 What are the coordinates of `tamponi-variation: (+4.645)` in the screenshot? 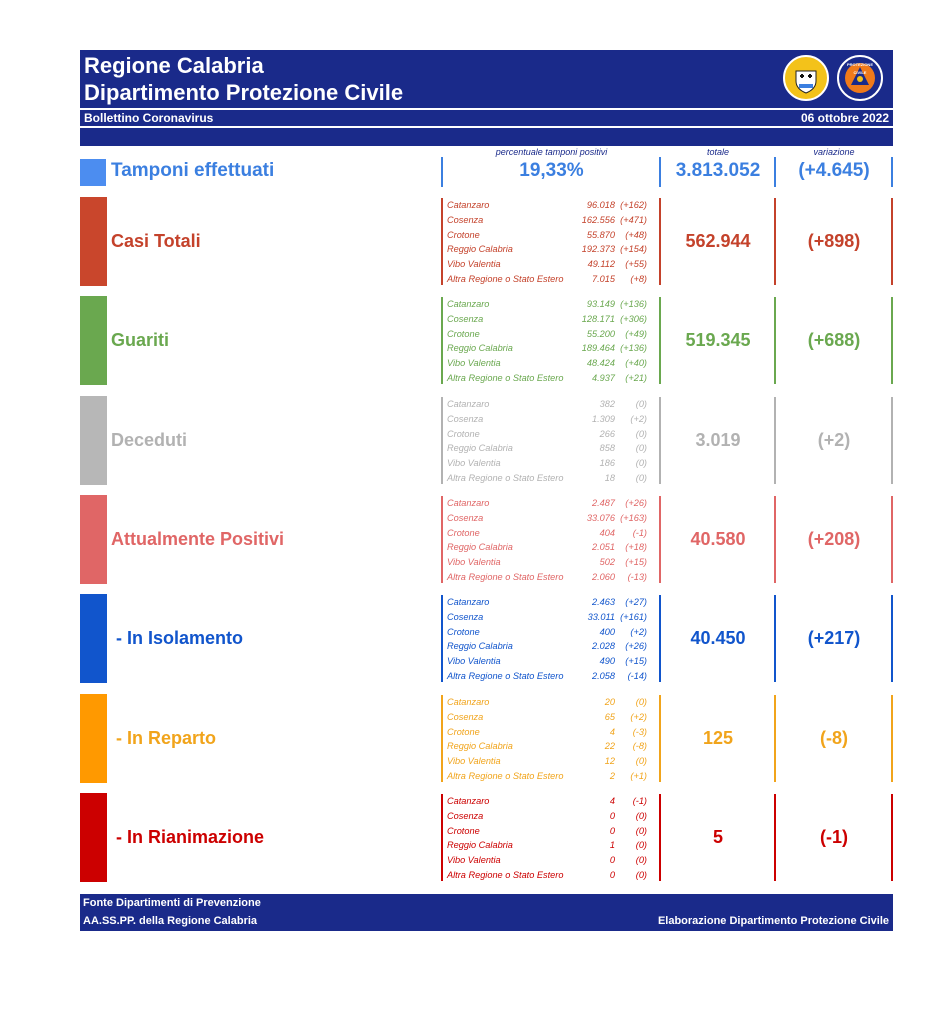 It's located at (834, 170).